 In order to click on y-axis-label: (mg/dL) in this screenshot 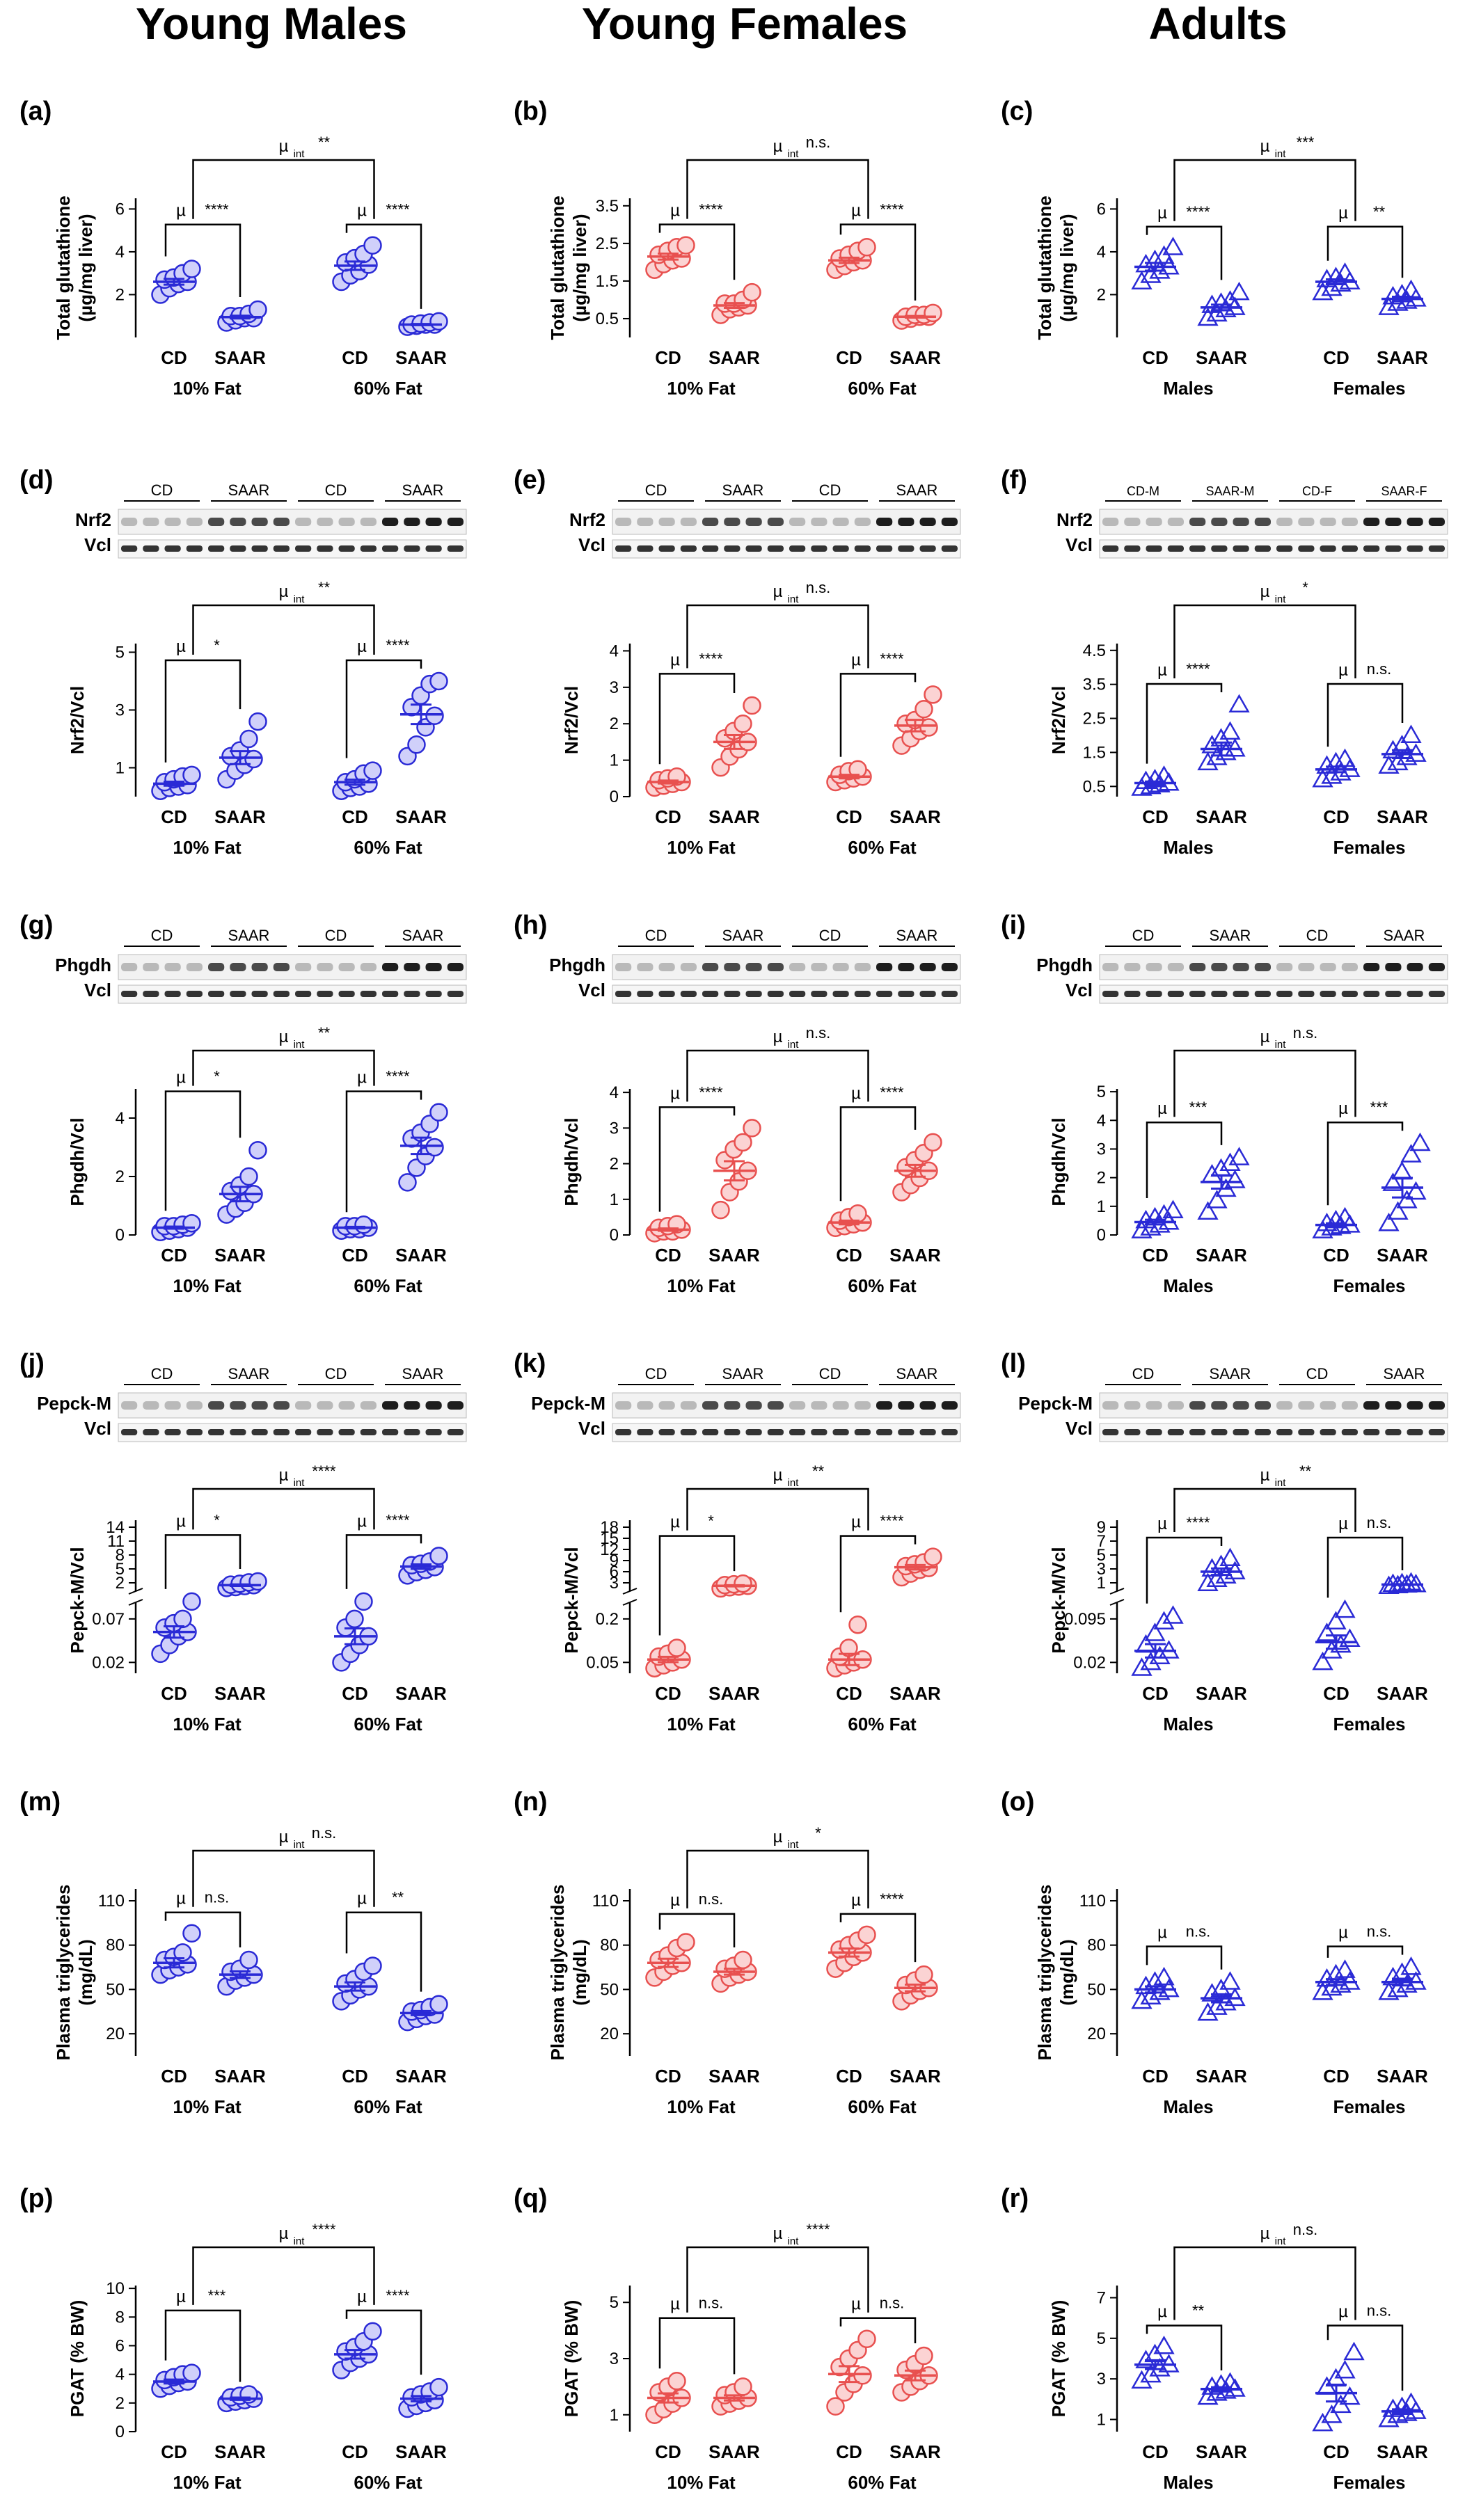, I will do `click(1066, 1972)`.